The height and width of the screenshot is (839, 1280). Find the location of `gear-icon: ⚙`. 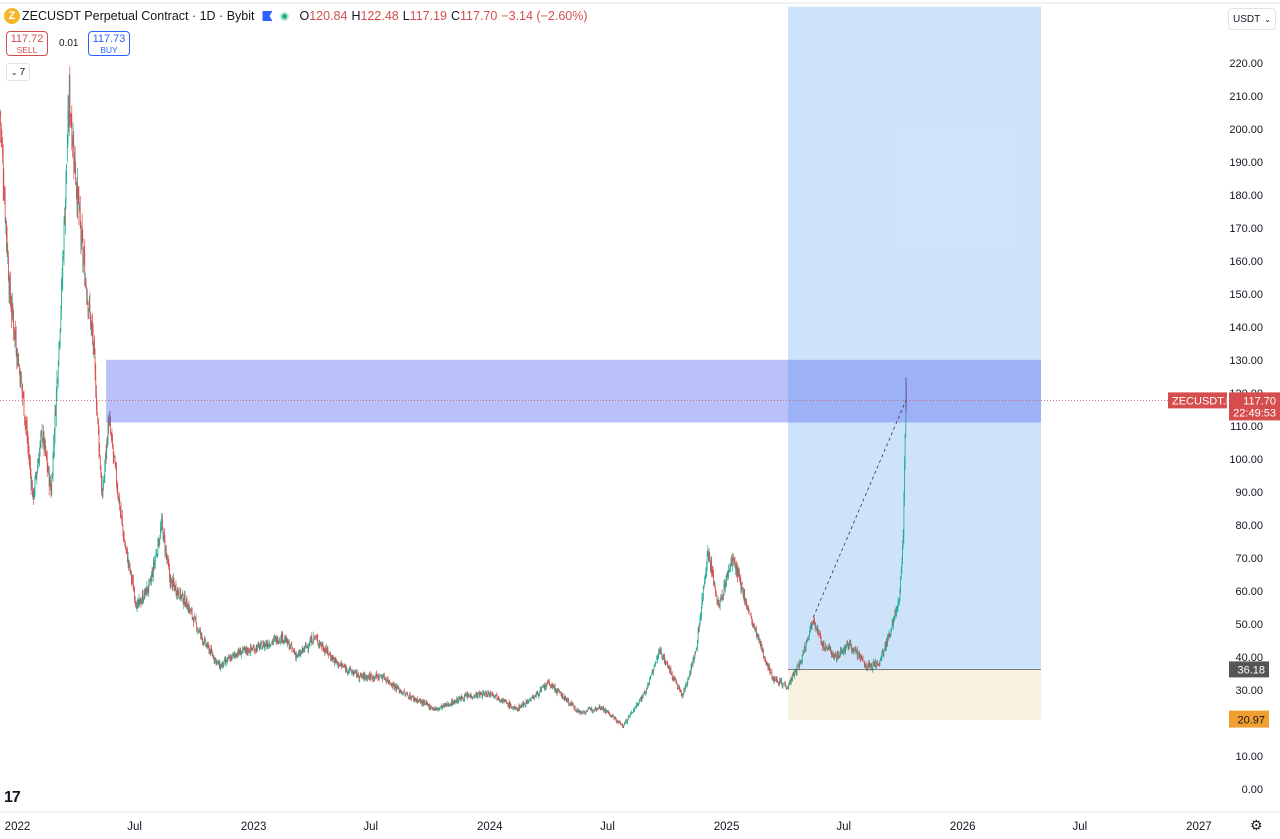

gear-icon: ⚙ is located at coordinates (1256, 825).